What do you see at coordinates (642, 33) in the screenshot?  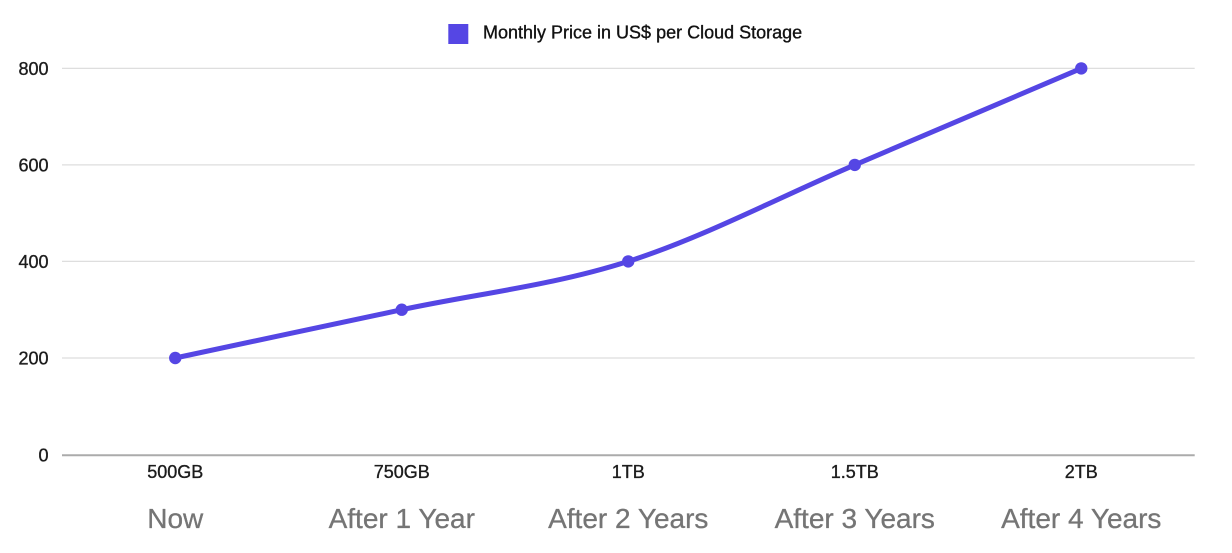 I see `svg-text:Monthly Price in US$ per Cloud: Monthly Price in US$ per Cloud Storage` at bounding box center [642, 33].